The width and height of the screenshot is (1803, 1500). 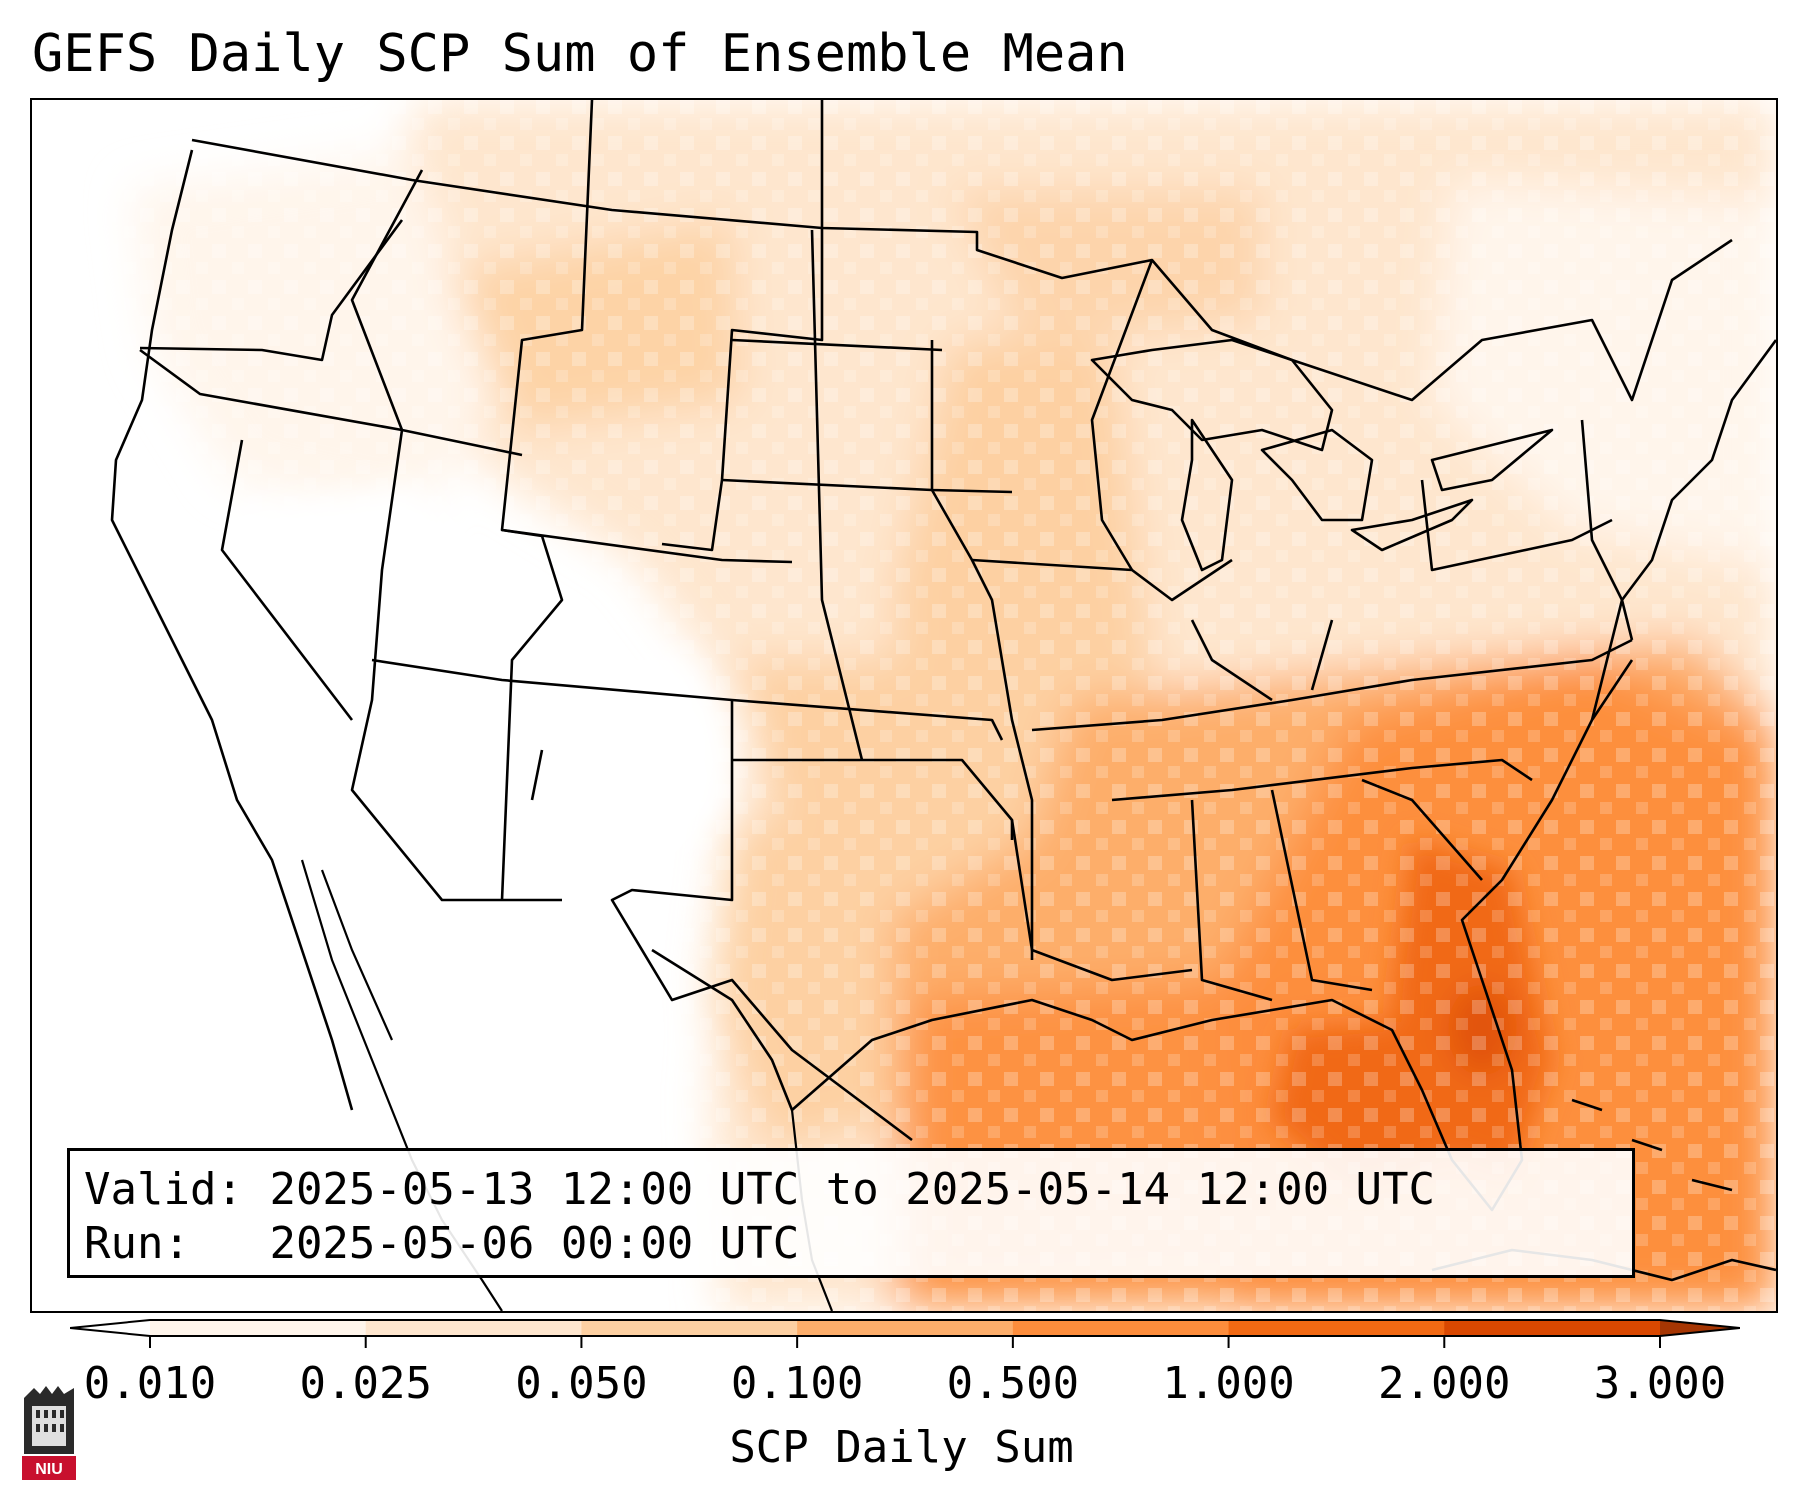 I want to click on colorbar, so click(x=905, y=1333).